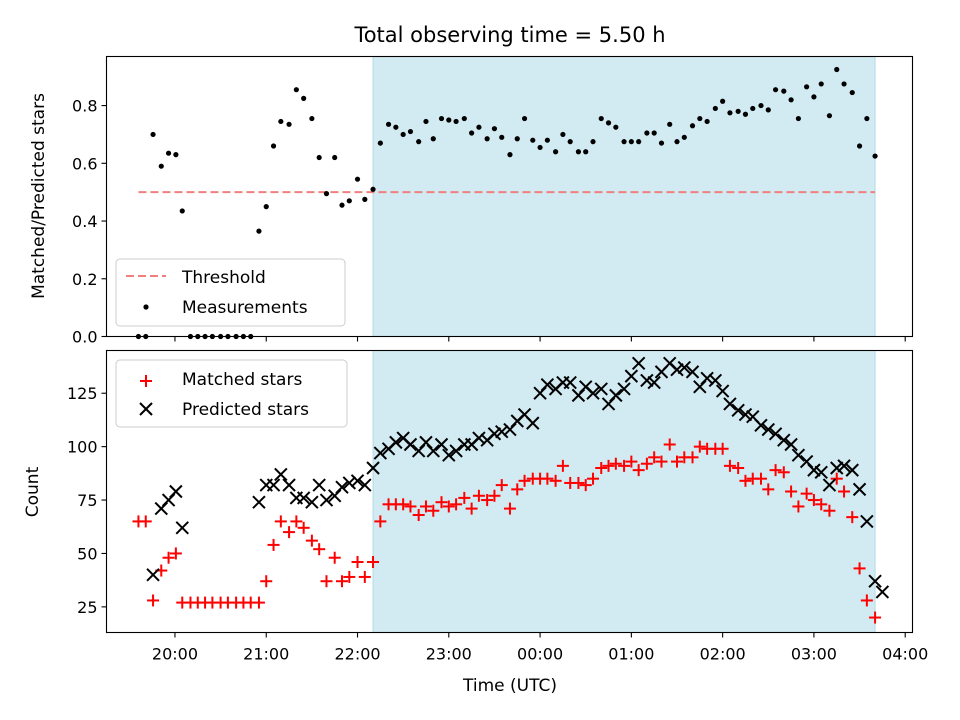 The image size is (960, 720). What do you see at coordinates (242, 380) in the screenshot?
I see `legend-matched-label: Matched stars` at bounding box center [242, 380].